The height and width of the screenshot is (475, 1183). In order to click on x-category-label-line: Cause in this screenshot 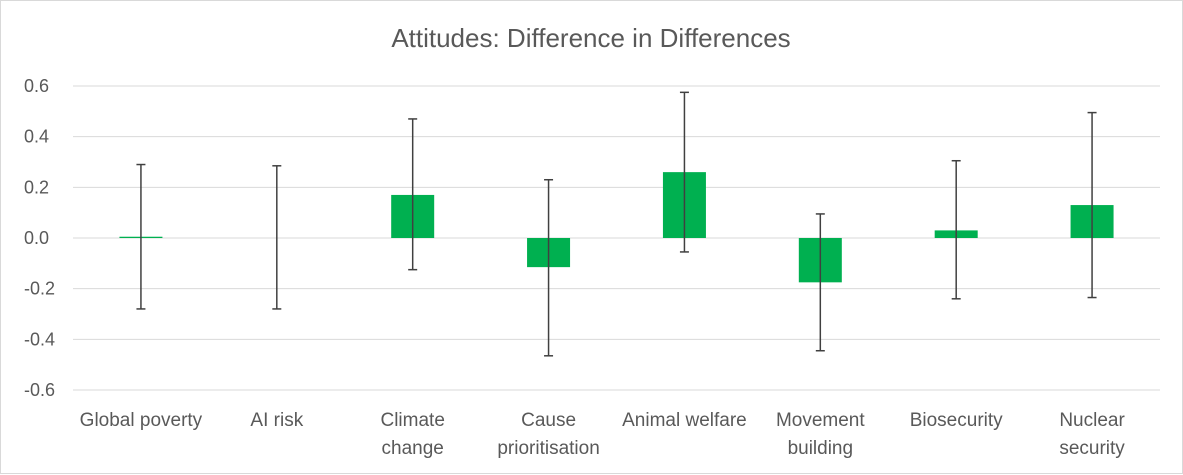, I will do `click(548, 420)`.